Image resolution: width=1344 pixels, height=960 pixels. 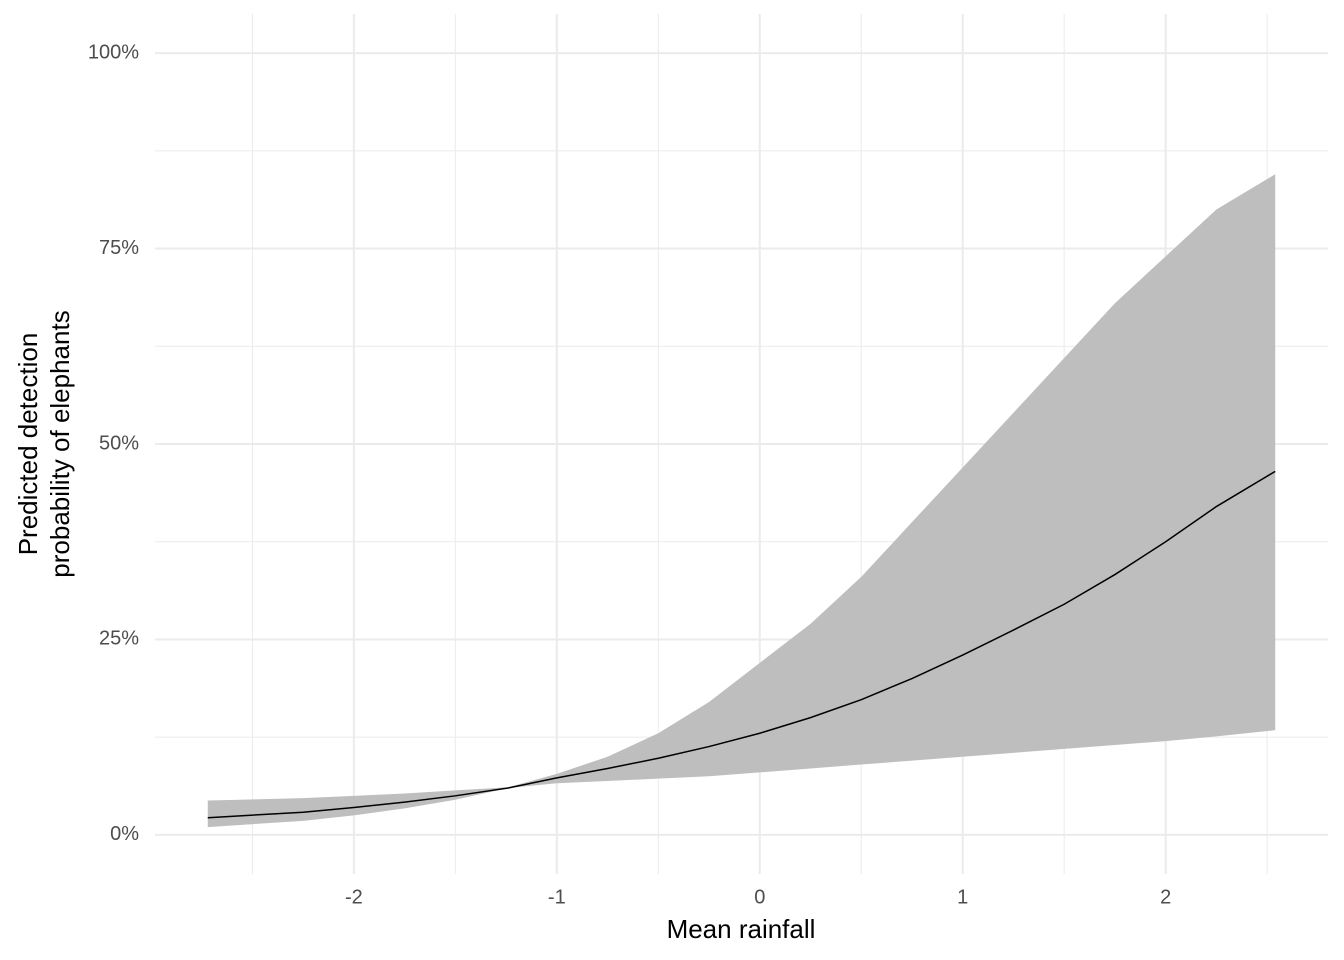 What do you see at coordinates (354, 897) in the screenshot?
I see `x-tick-label: -2` at bounding box center [354, 897].